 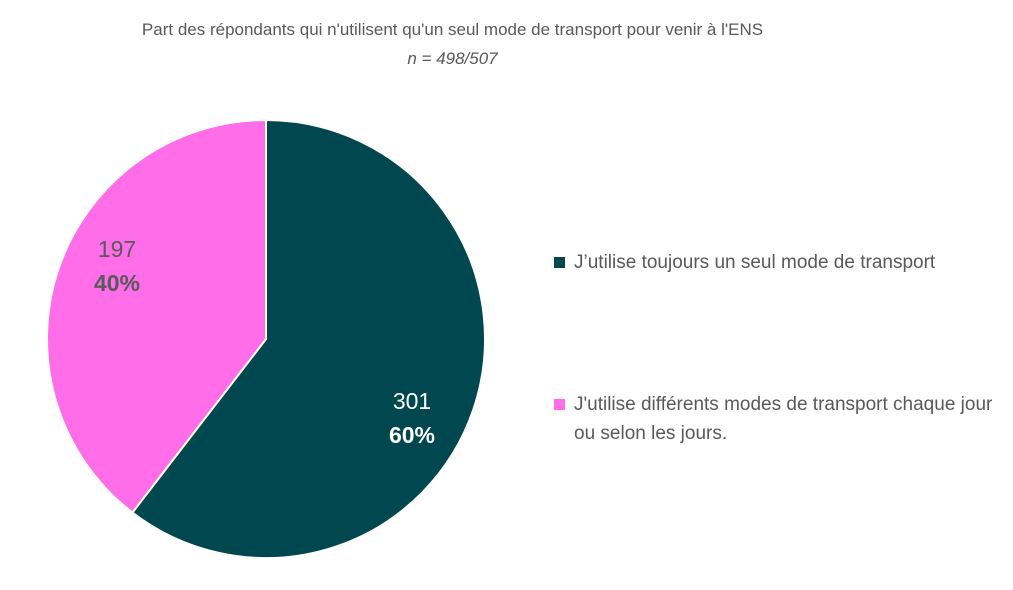 I want to click on slice-value-label: 301, so click(x=412, y=401).